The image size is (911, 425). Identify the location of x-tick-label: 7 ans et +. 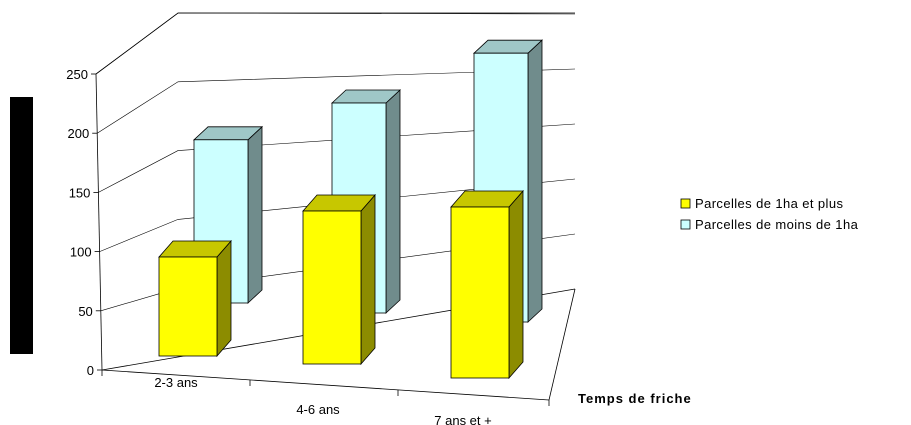
(462, 419).